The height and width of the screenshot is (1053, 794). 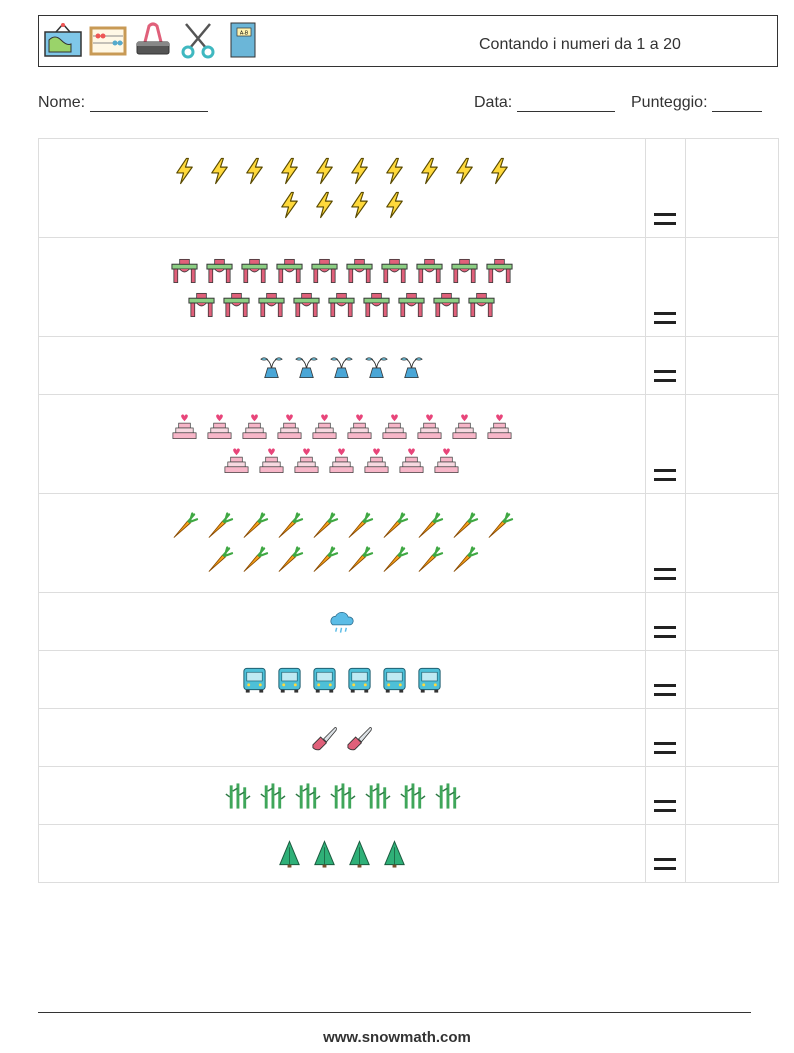 I want to click on header-box: A-B Contando i numeri da 1 a 20, so click(x=408, y=41).